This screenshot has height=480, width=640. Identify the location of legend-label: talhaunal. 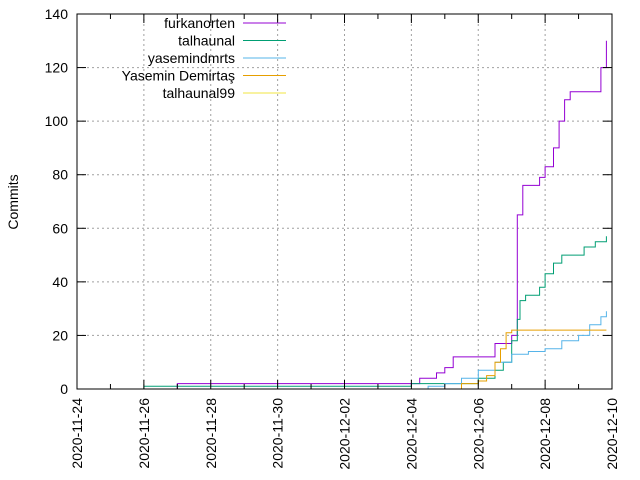
(206, 41).